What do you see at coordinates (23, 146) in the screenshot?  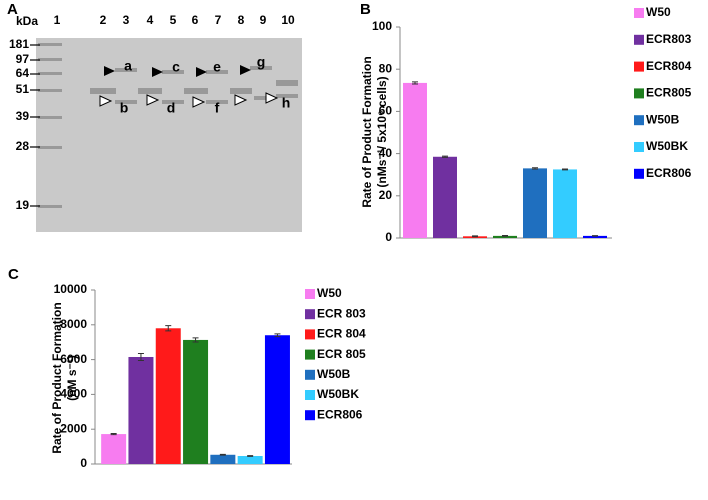 I see `marker-label: 28` at bounding box center [23, 146].